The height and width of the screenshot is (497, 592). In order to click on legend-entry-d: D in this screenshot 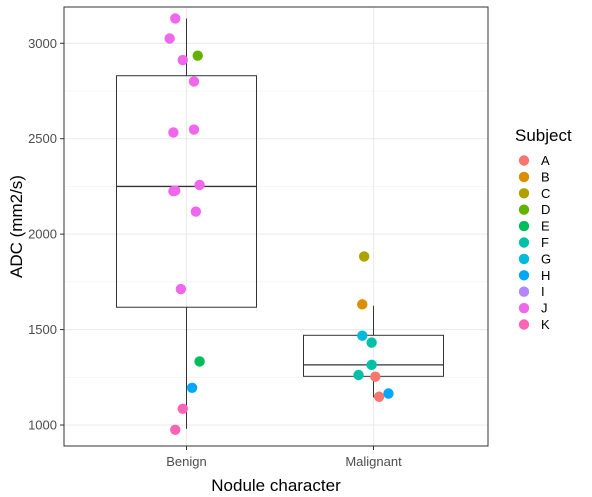, I will do `click(534, 209)`.